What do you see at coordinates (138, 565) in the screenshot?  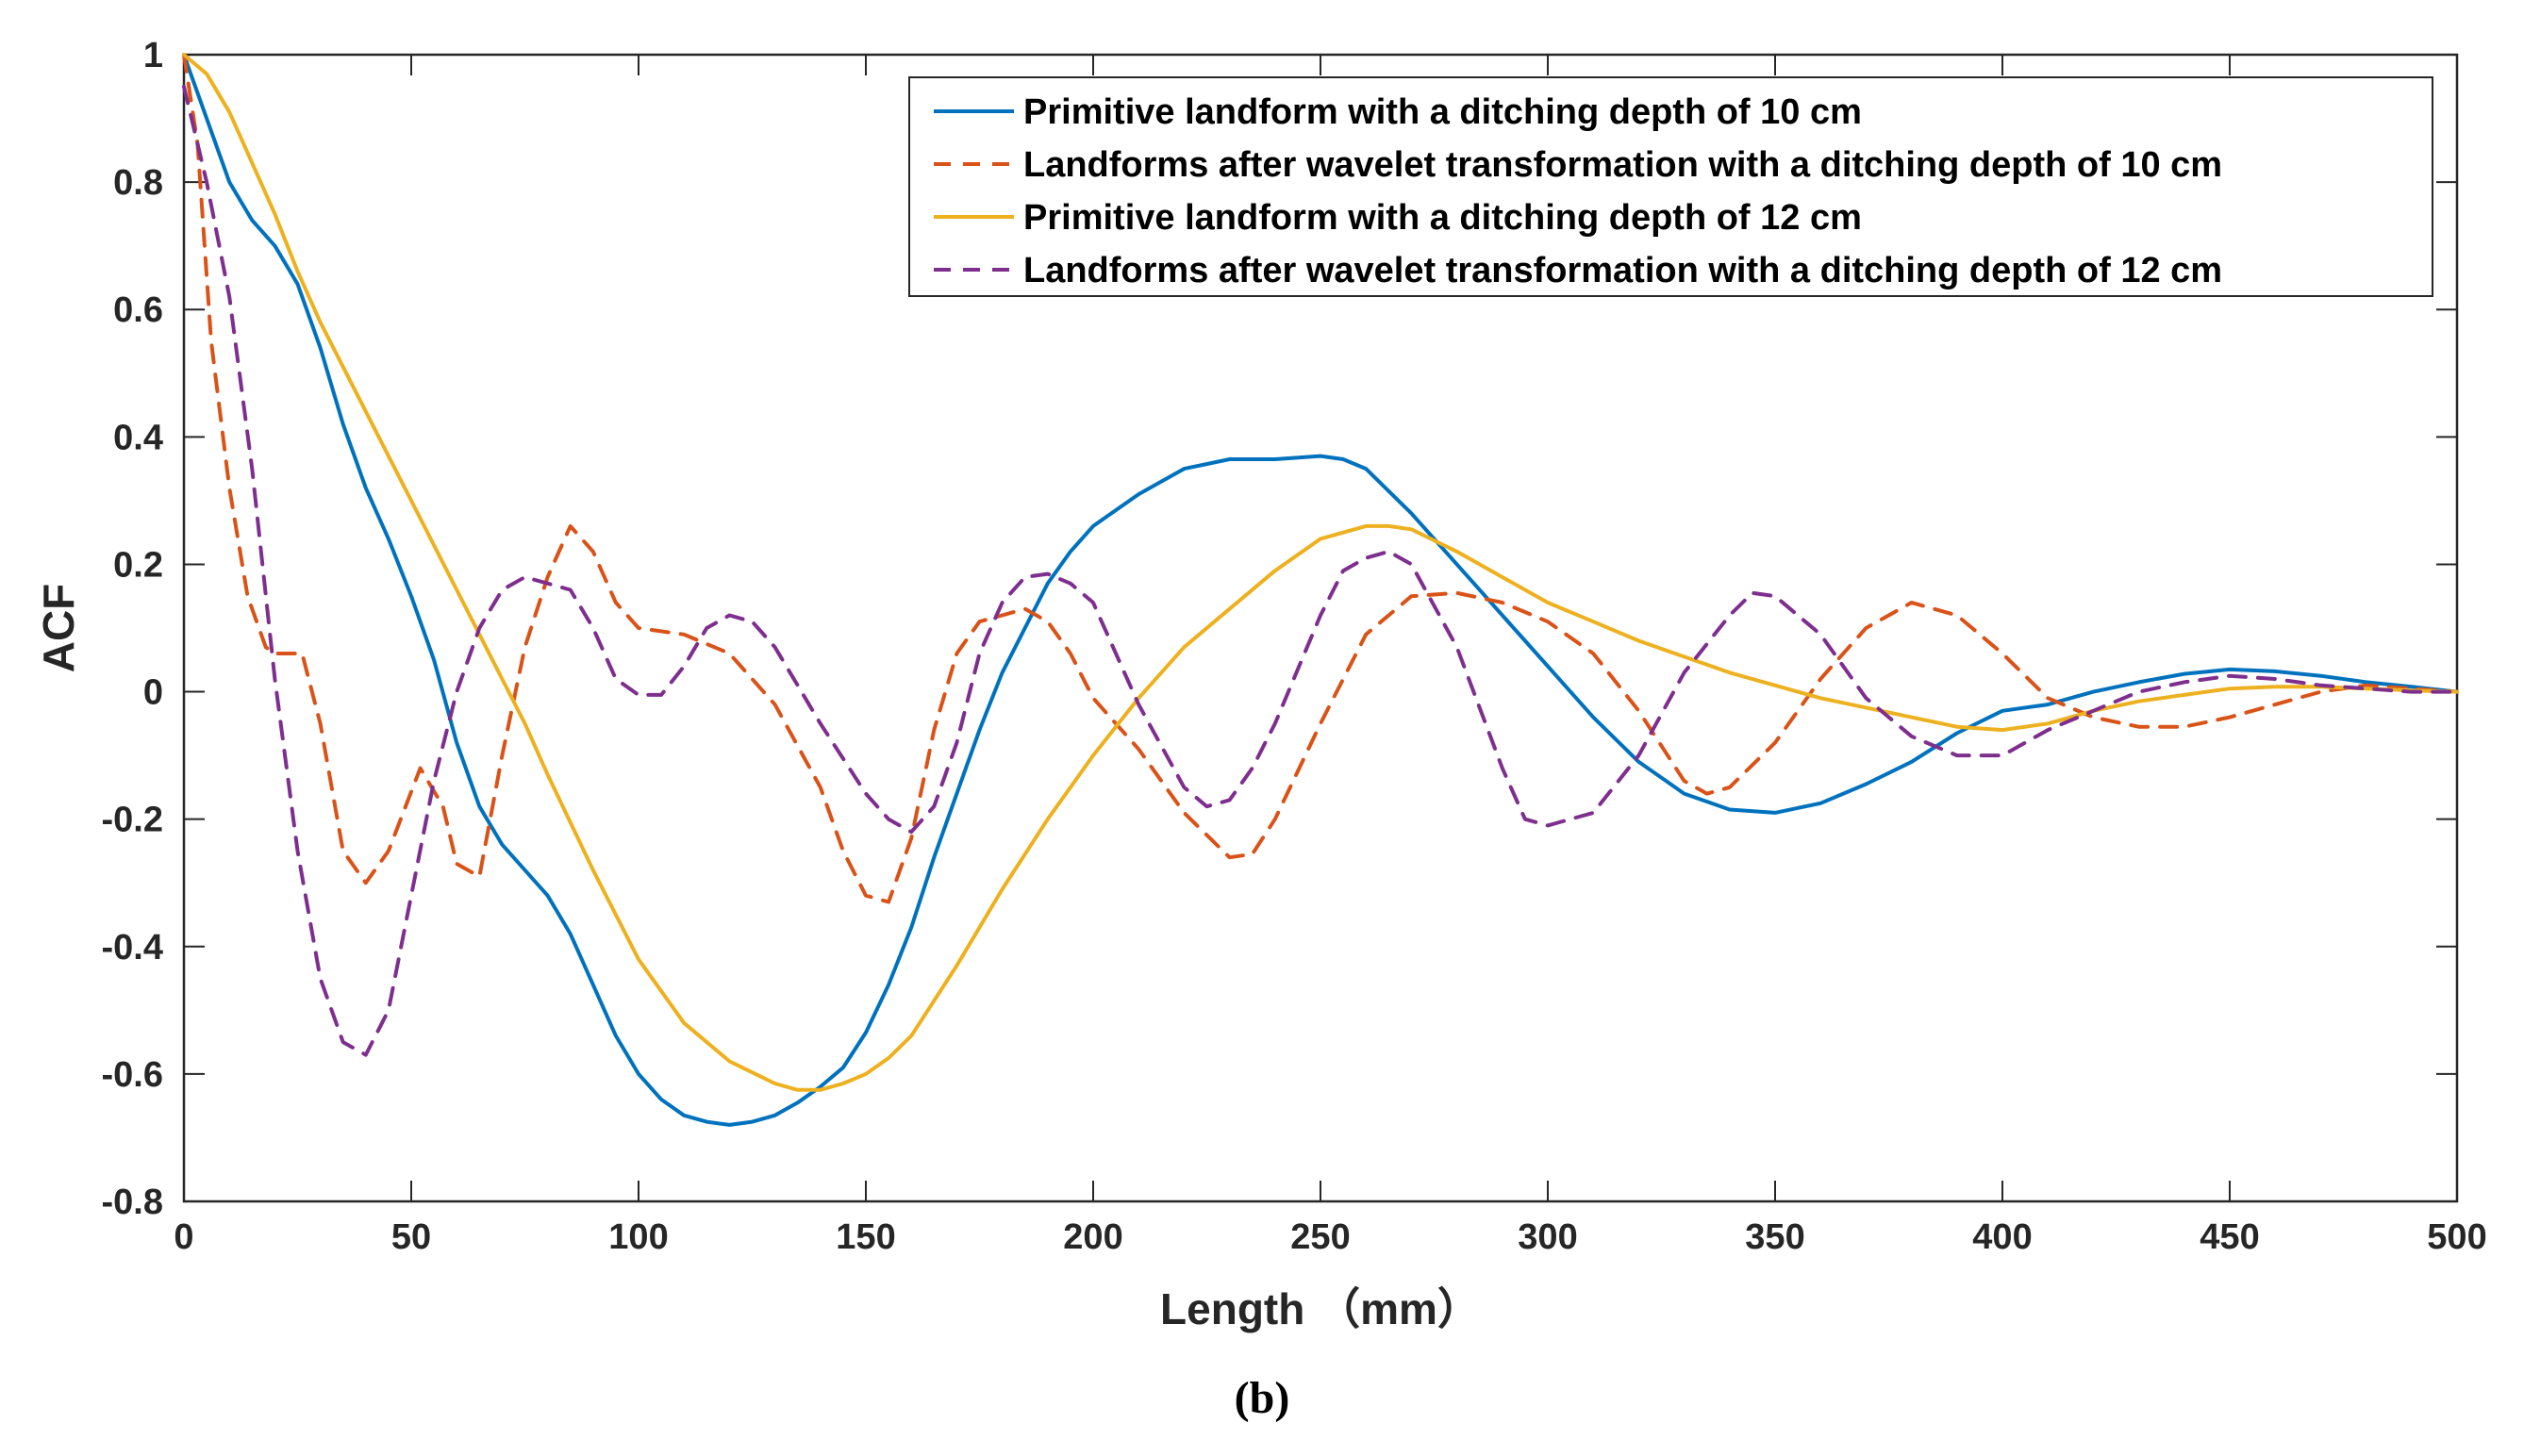 I see `y-tick-label: 0.2` at bounding box center [138, 565].